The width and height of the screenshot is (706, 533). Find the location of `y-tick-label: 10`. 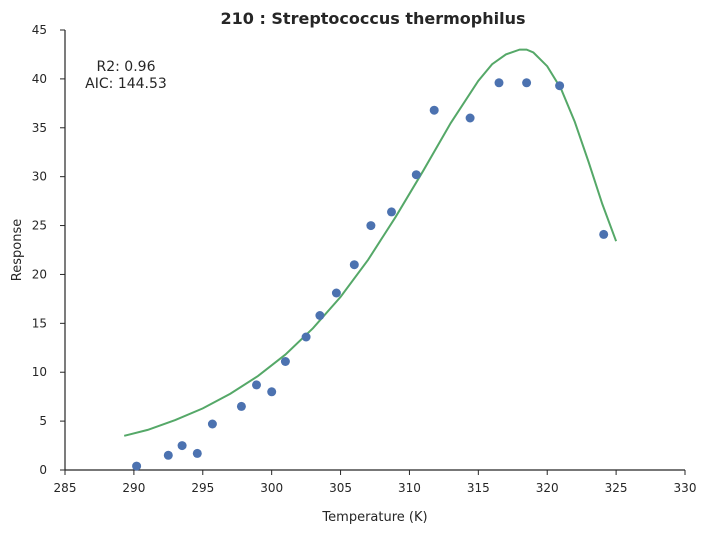

y-tick-label: 10 is located at coordinates (39, 372).